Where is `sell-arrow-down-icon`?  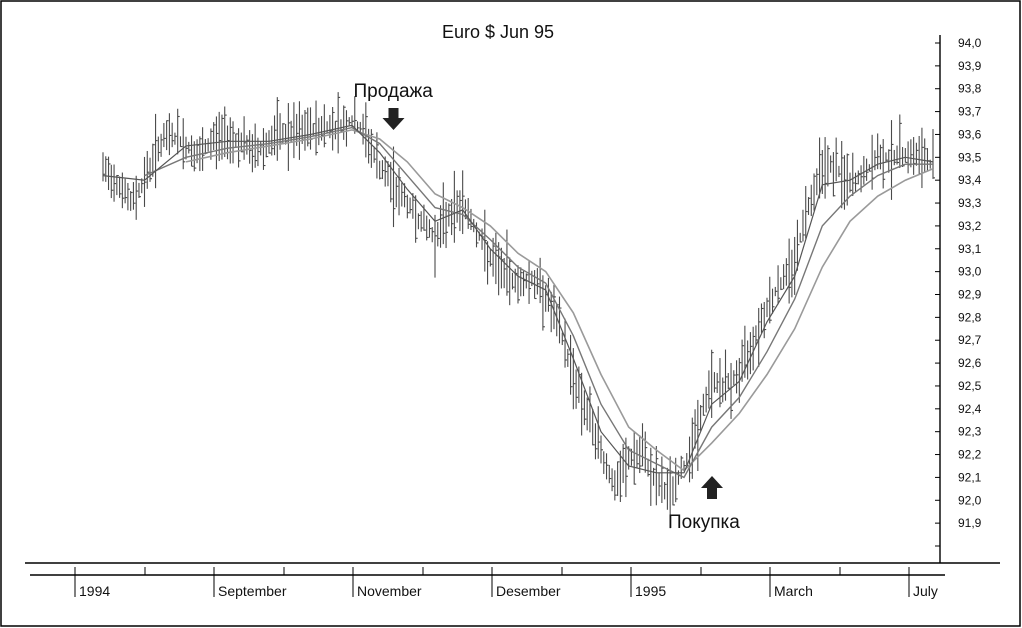 sell-arrow-down-icon is located at coordinates (393, 119).